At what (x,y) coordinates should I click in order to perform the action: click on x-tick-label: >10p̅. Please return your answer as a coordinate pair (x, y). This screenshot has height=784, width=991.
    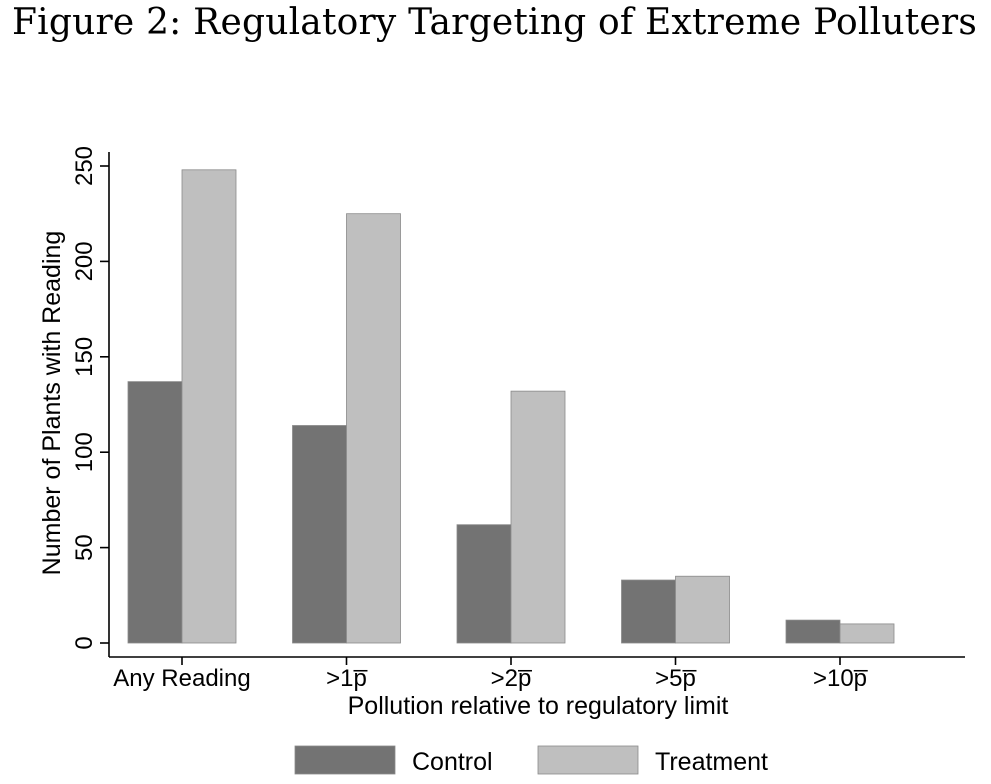
    Looking at the image, I should click on (840, 678).